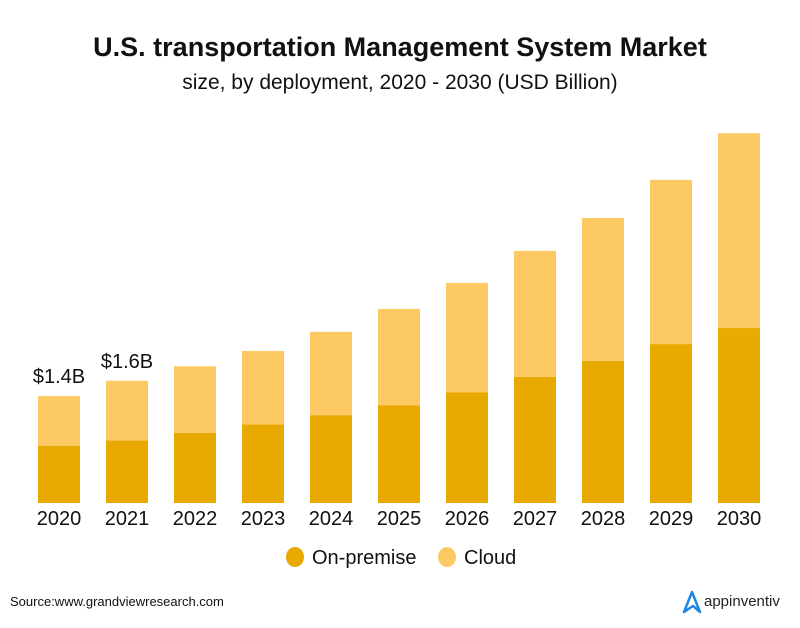 The image size is (800, 628). Describe the element at coordinates (59, 421) in the screenshot. I see `bar-cloud-2020` at that location.